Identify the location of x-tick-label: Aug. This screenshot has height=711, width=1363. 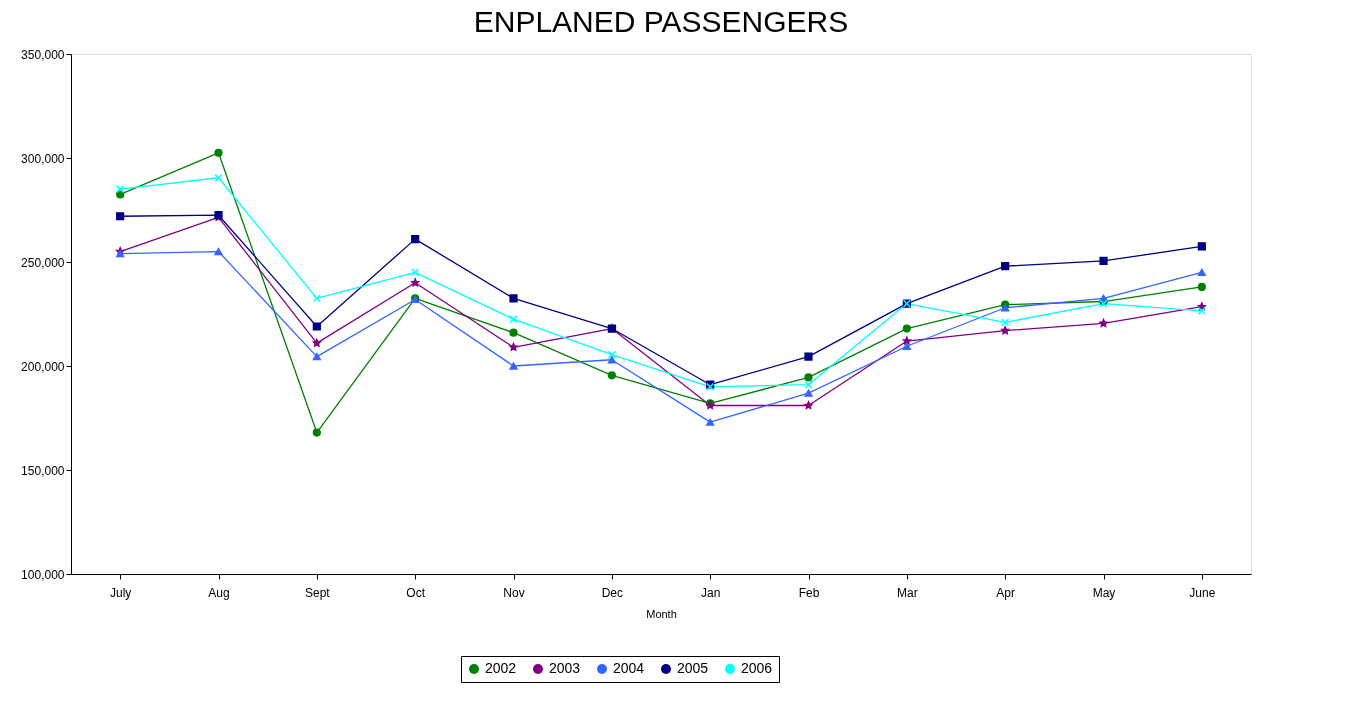
(219, 592).